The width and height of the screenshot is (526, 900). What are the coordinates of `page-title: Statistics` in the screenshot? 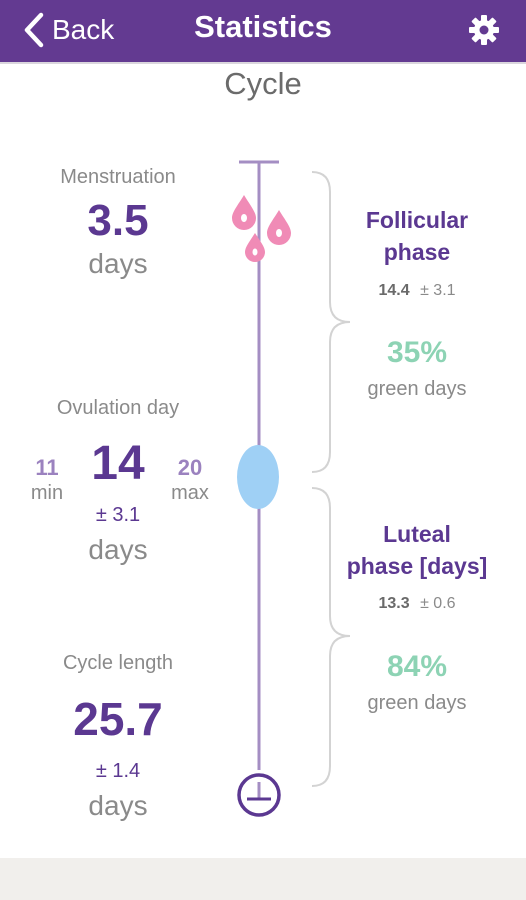 It's located at (263, 26).